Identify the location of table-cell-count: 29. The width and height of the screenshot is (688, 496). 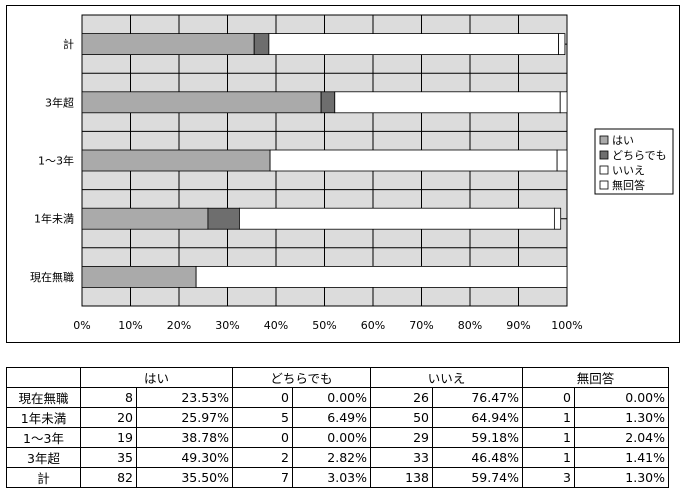
(401, 437).